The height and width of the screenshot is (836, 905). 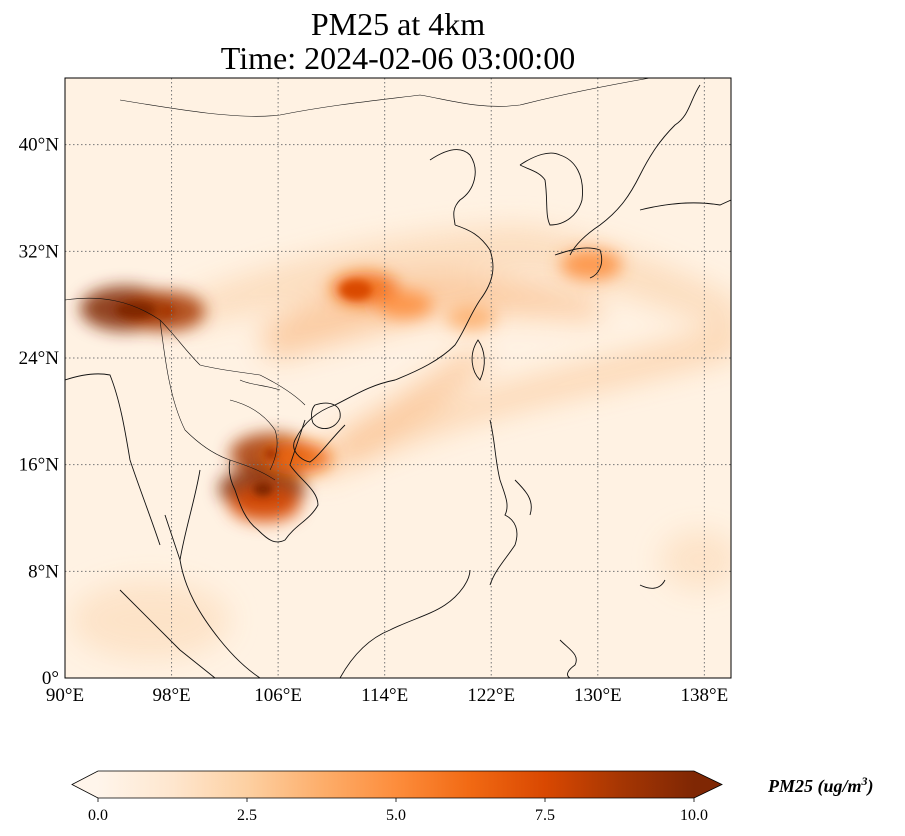 I want to click on colorbar-body, so click(x=396, y=784).